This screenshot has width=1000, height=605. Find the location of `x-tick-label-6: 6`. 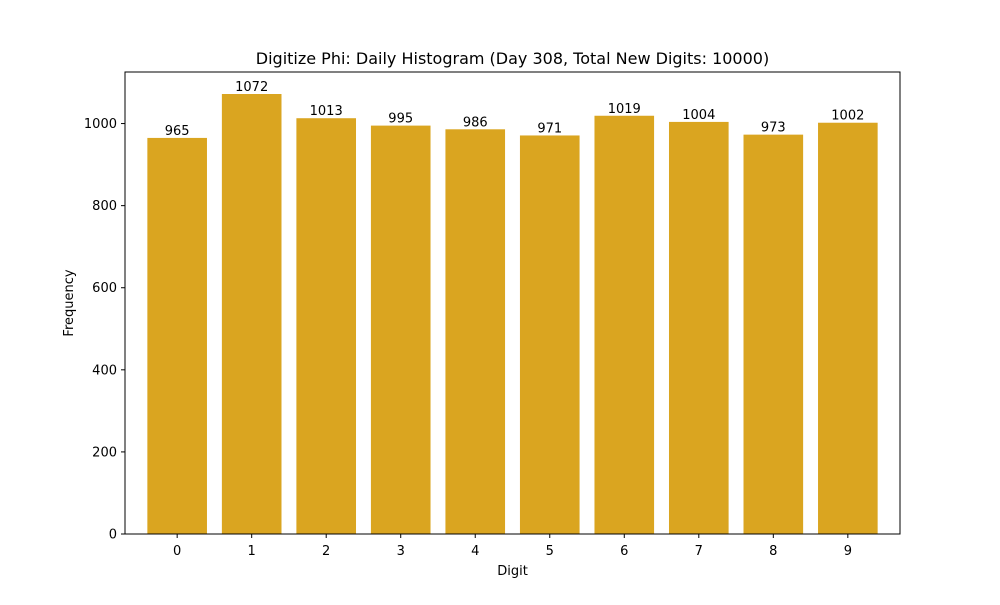

x-tick-label-6: 6 is located at coordinates (624, 551).